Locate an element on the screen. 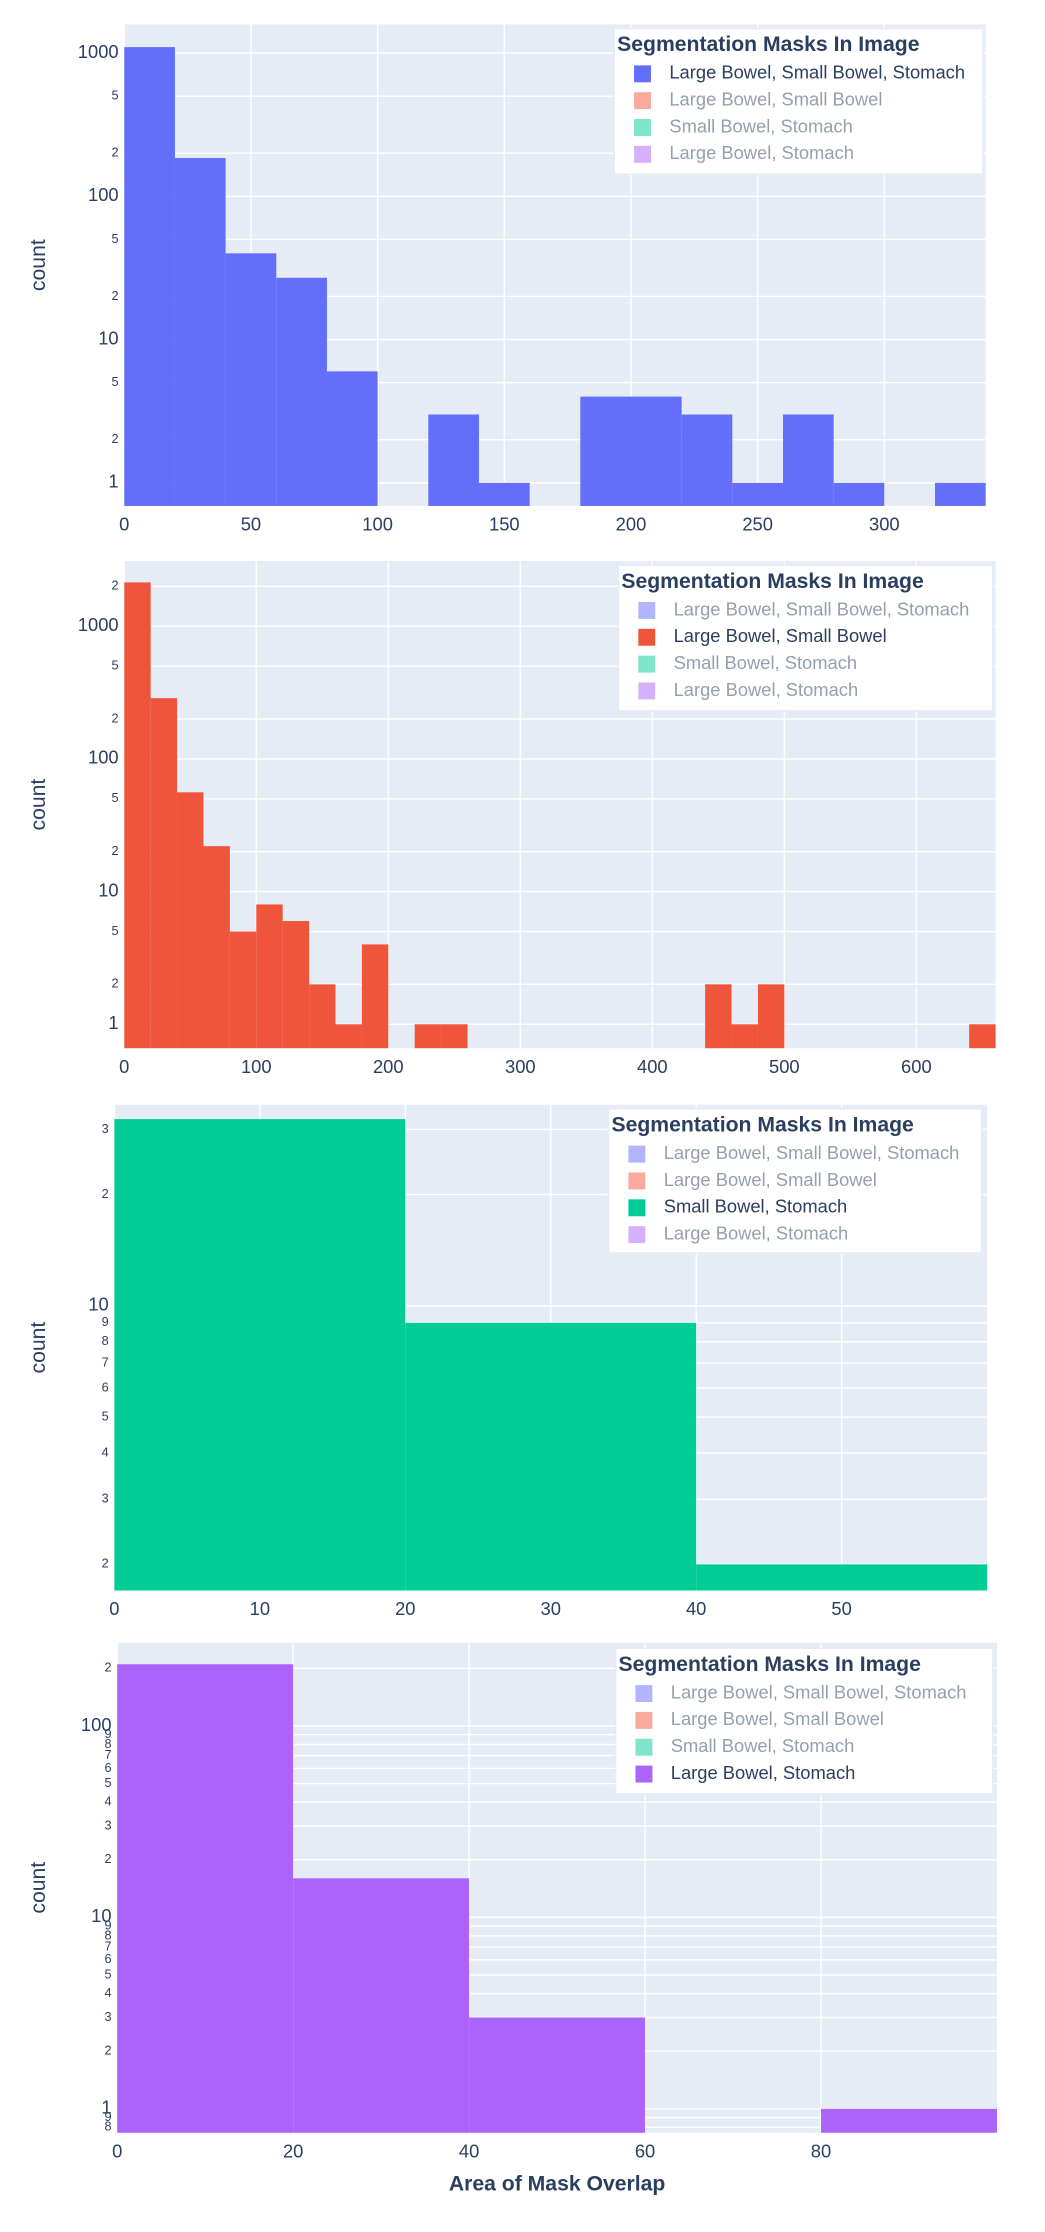 This screenshot has height=2232, width=1045. x-tick-label: 40 is located at coordinates (469, 2150).